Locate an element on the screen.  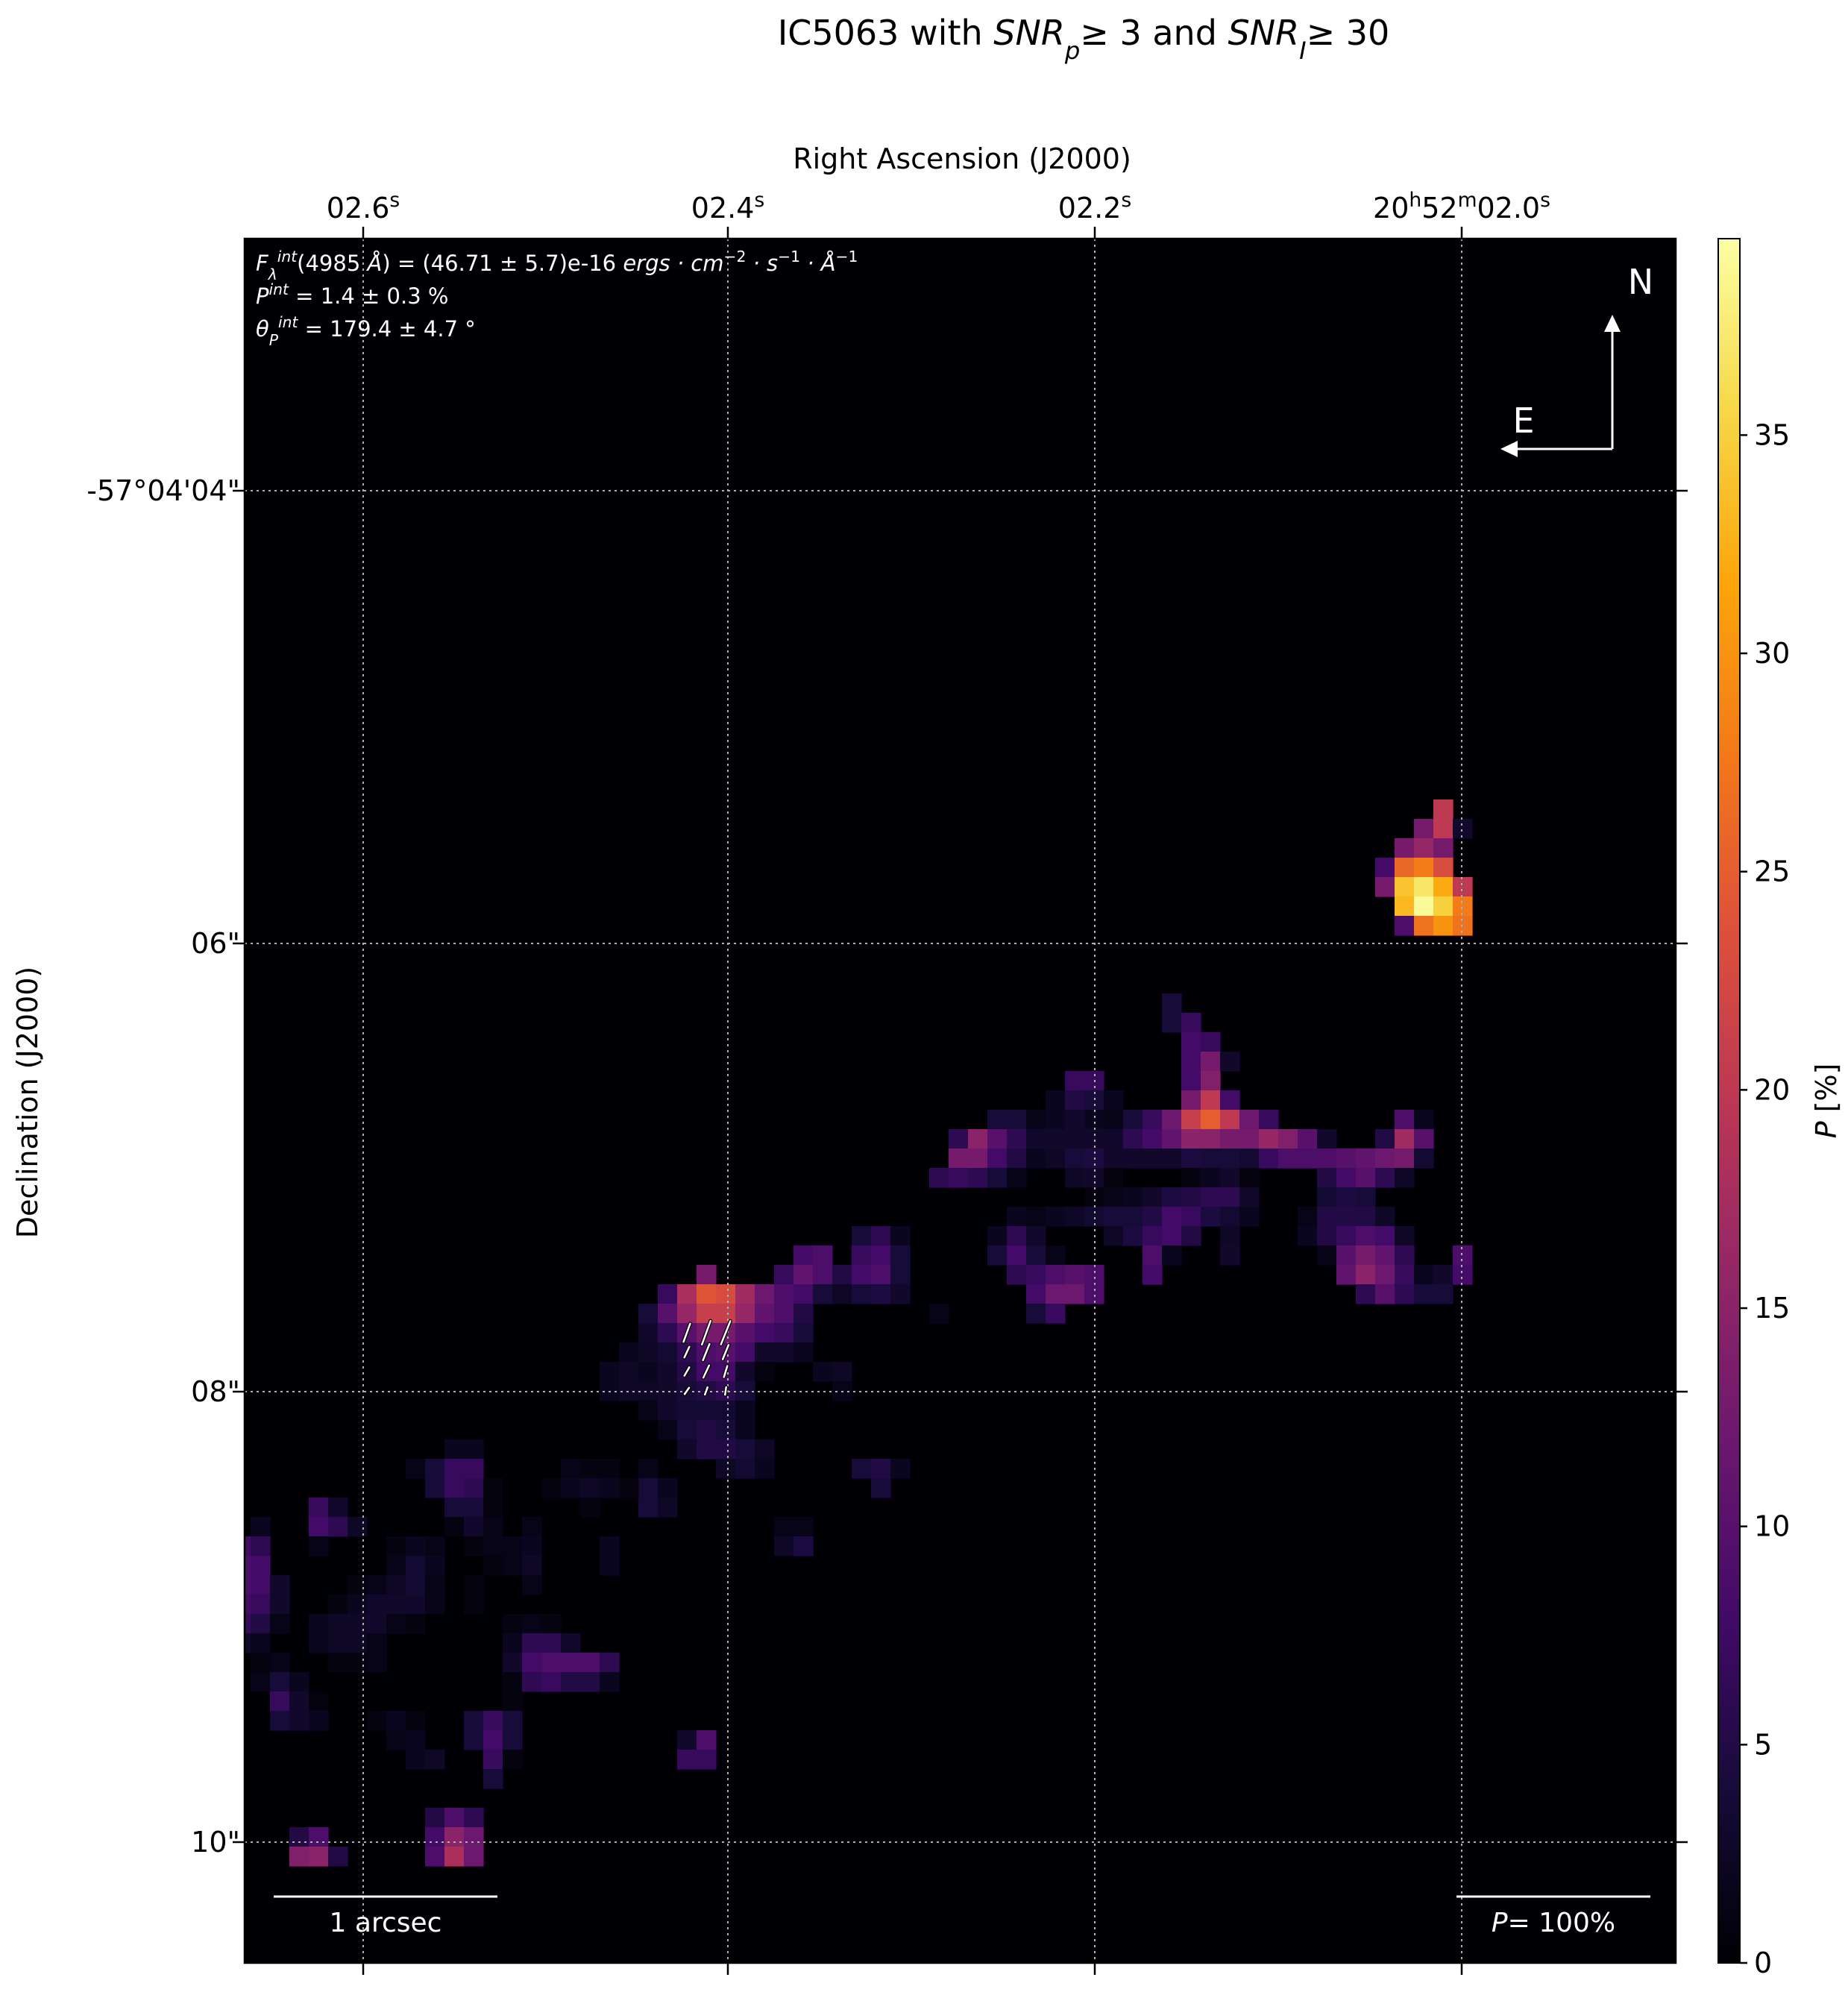
polarization-scale-bar: P= 100% is located at coordinates (1553, 1916).